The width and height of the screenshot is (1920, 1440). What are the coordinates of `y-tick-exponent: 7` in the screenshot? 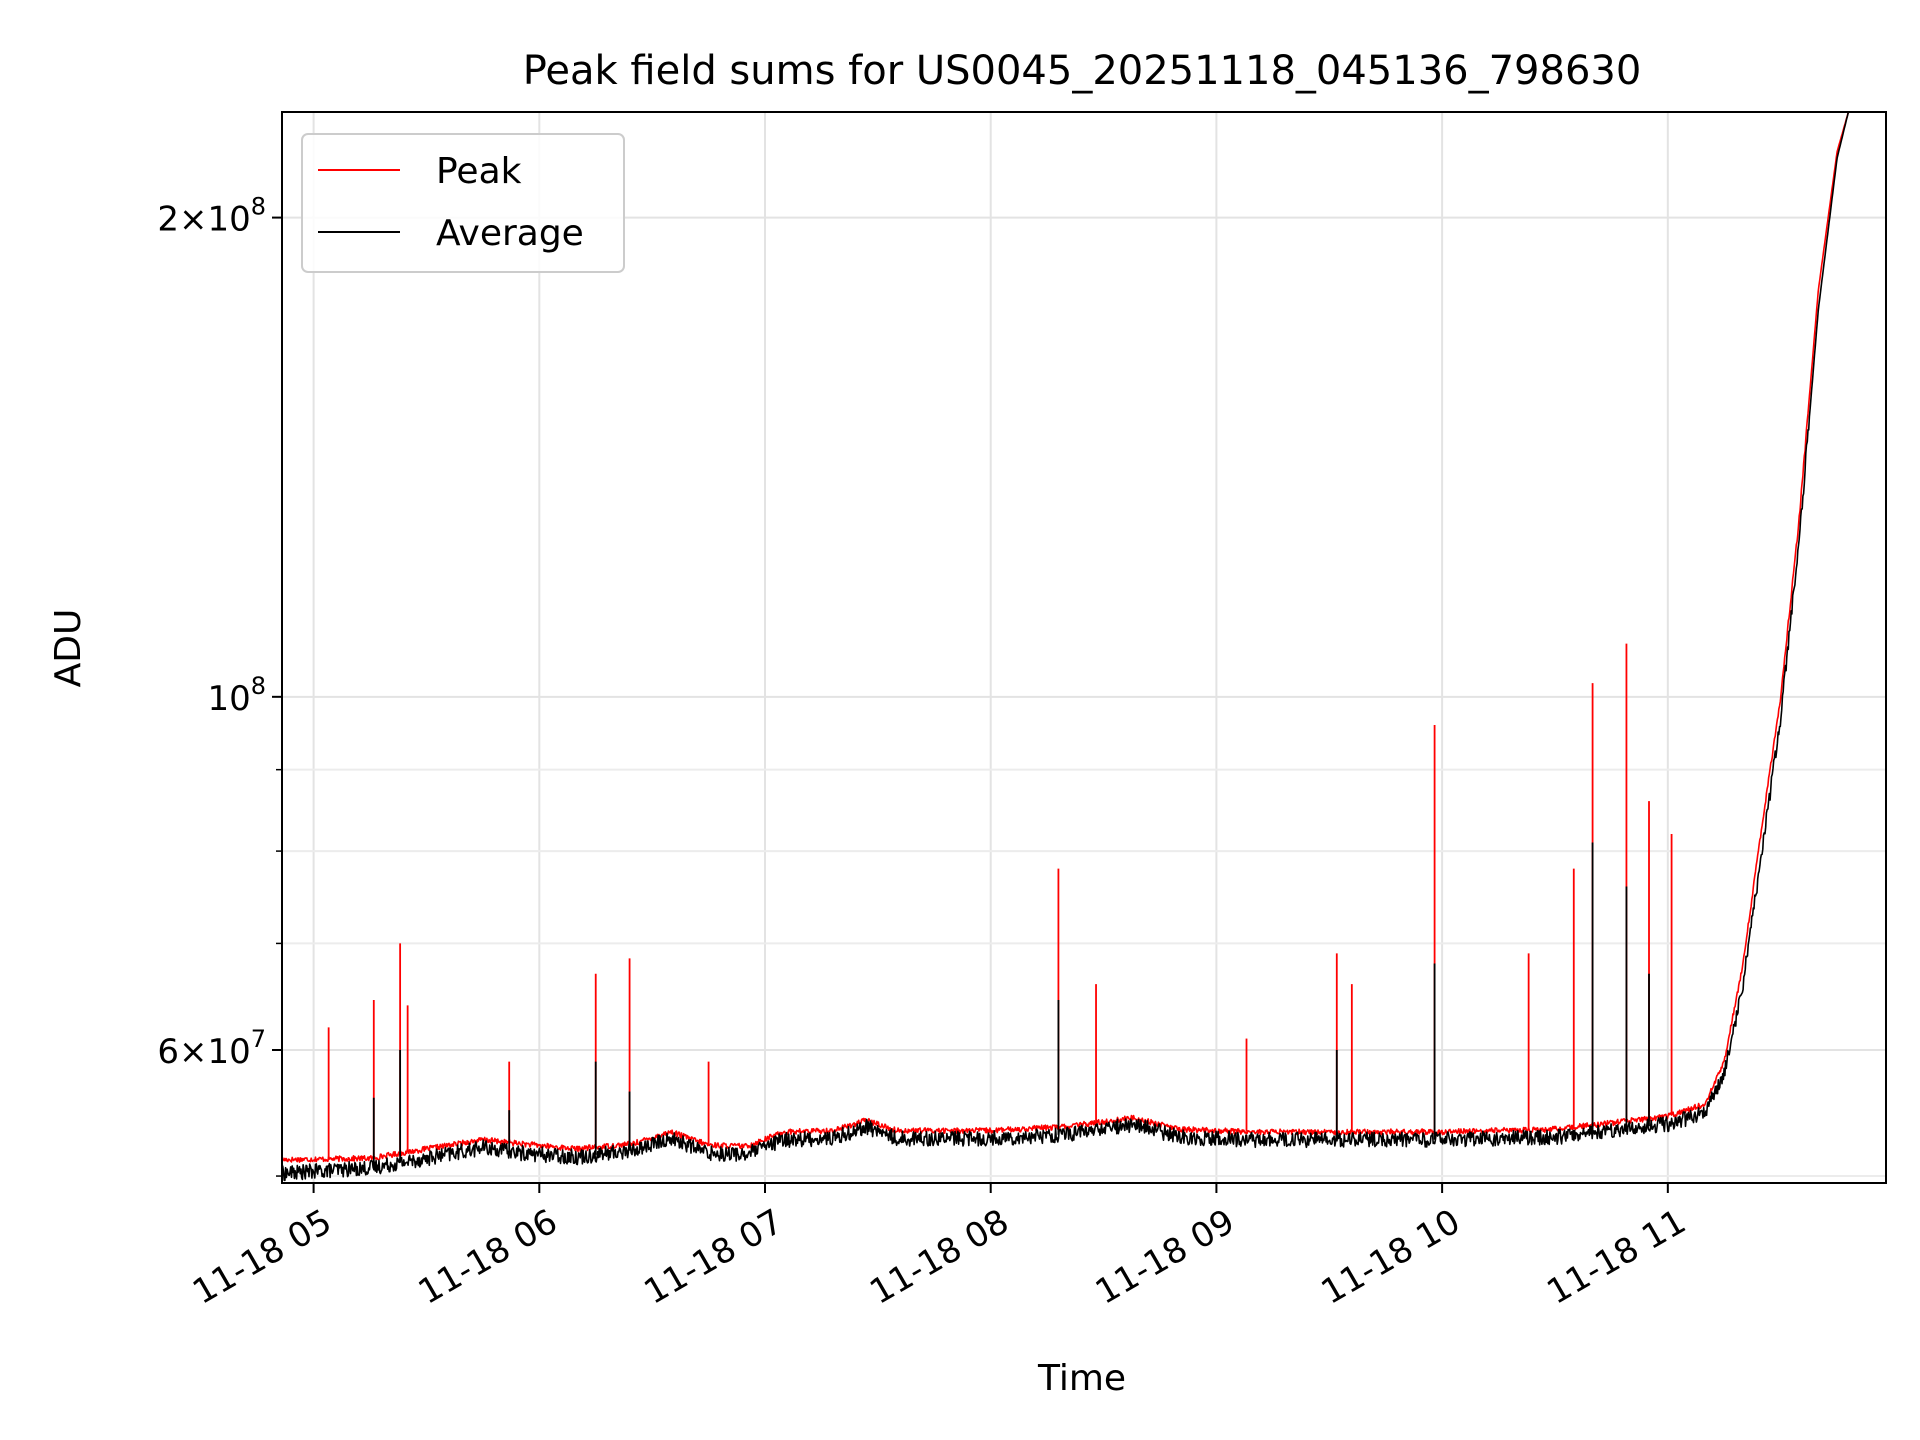 It's located at (258, 1039).